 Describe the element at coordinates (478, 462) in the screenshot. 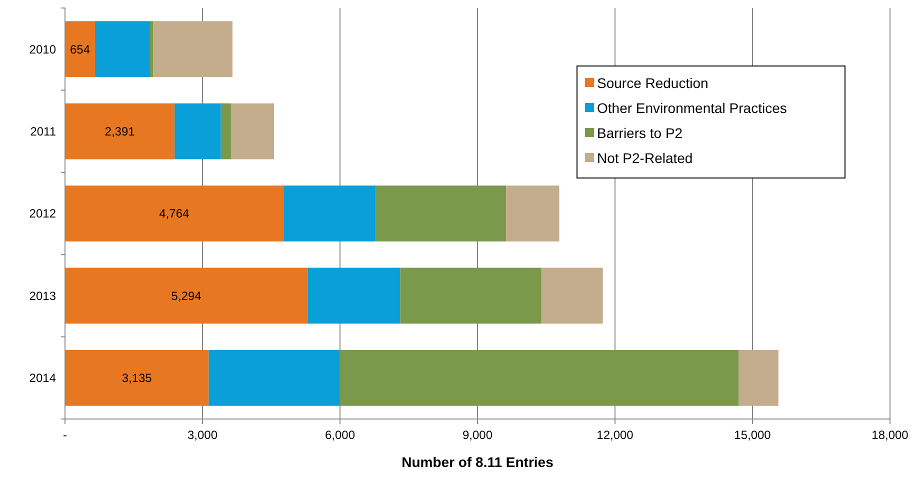

I see `x-axis-title: Number of 8.11 Entries` at that location.